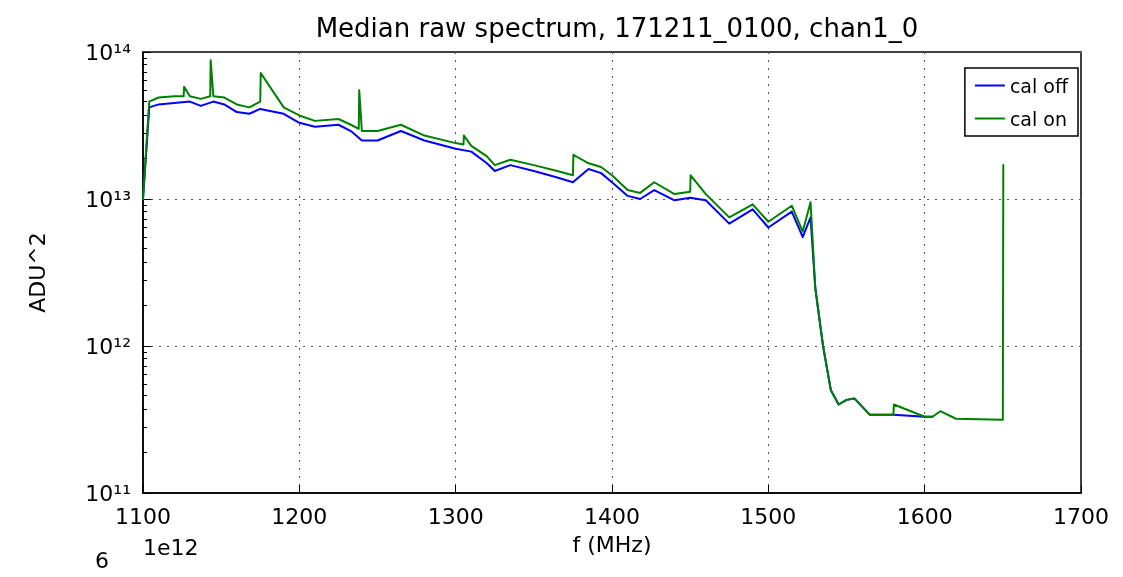  What do you see at coordinates (171, 547) in the screenshot?
I see `text: 1e12` at bounding box center [171, 547].